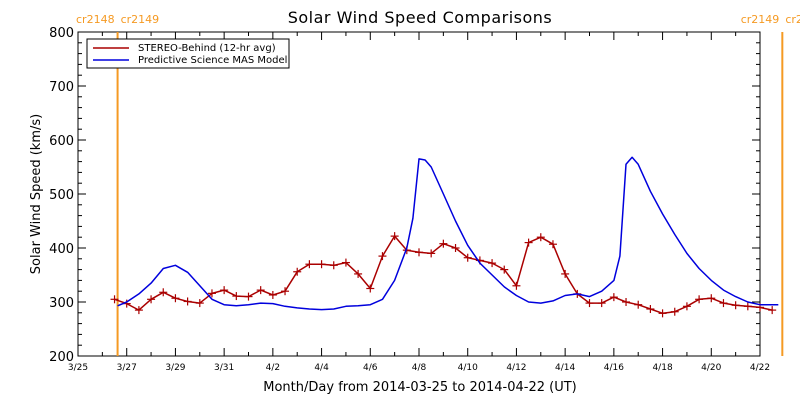  I want to click on x-tick-label: 4/6, so click(370, 368).